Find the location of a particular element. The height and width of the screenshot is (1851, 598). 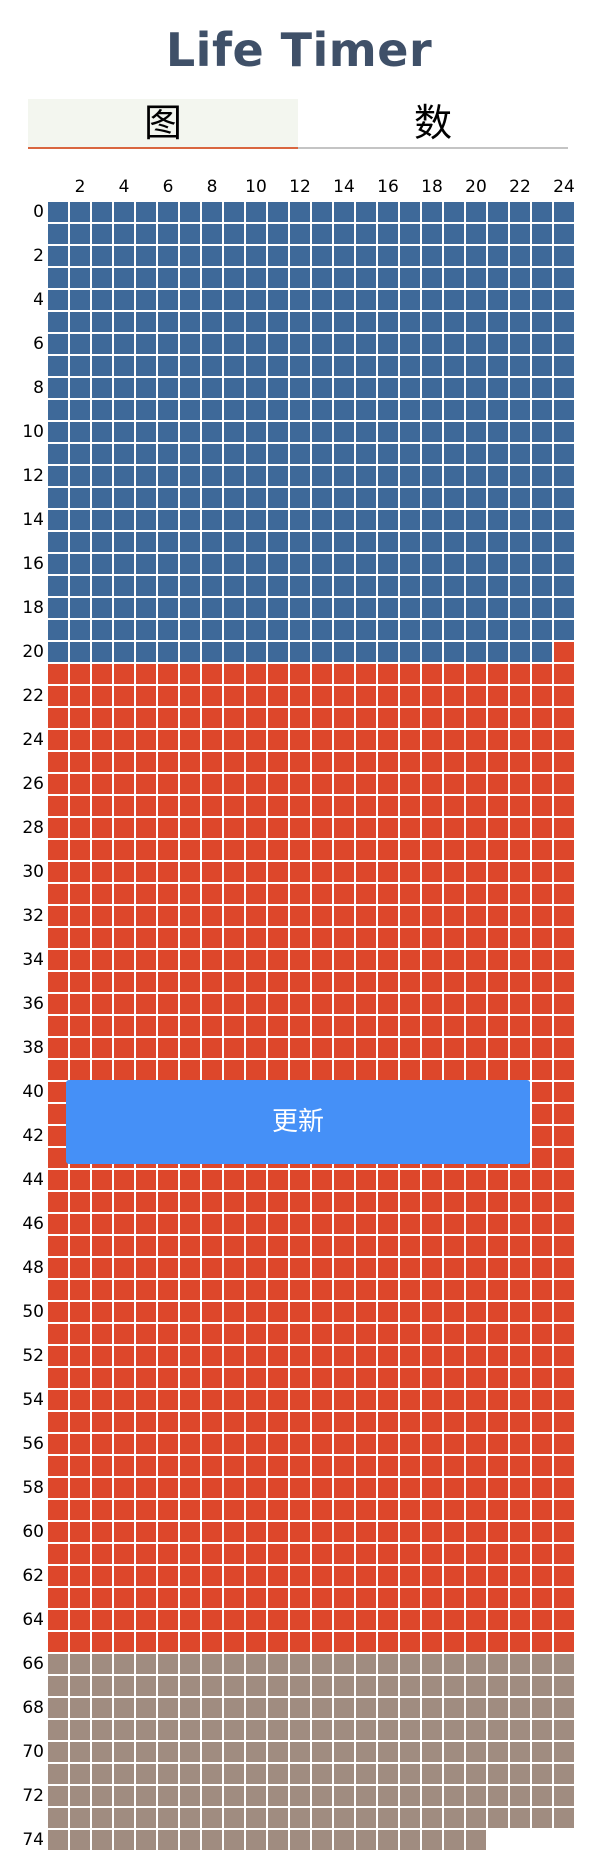

x-tick-label: 16 is located at coordinates (388, 187).